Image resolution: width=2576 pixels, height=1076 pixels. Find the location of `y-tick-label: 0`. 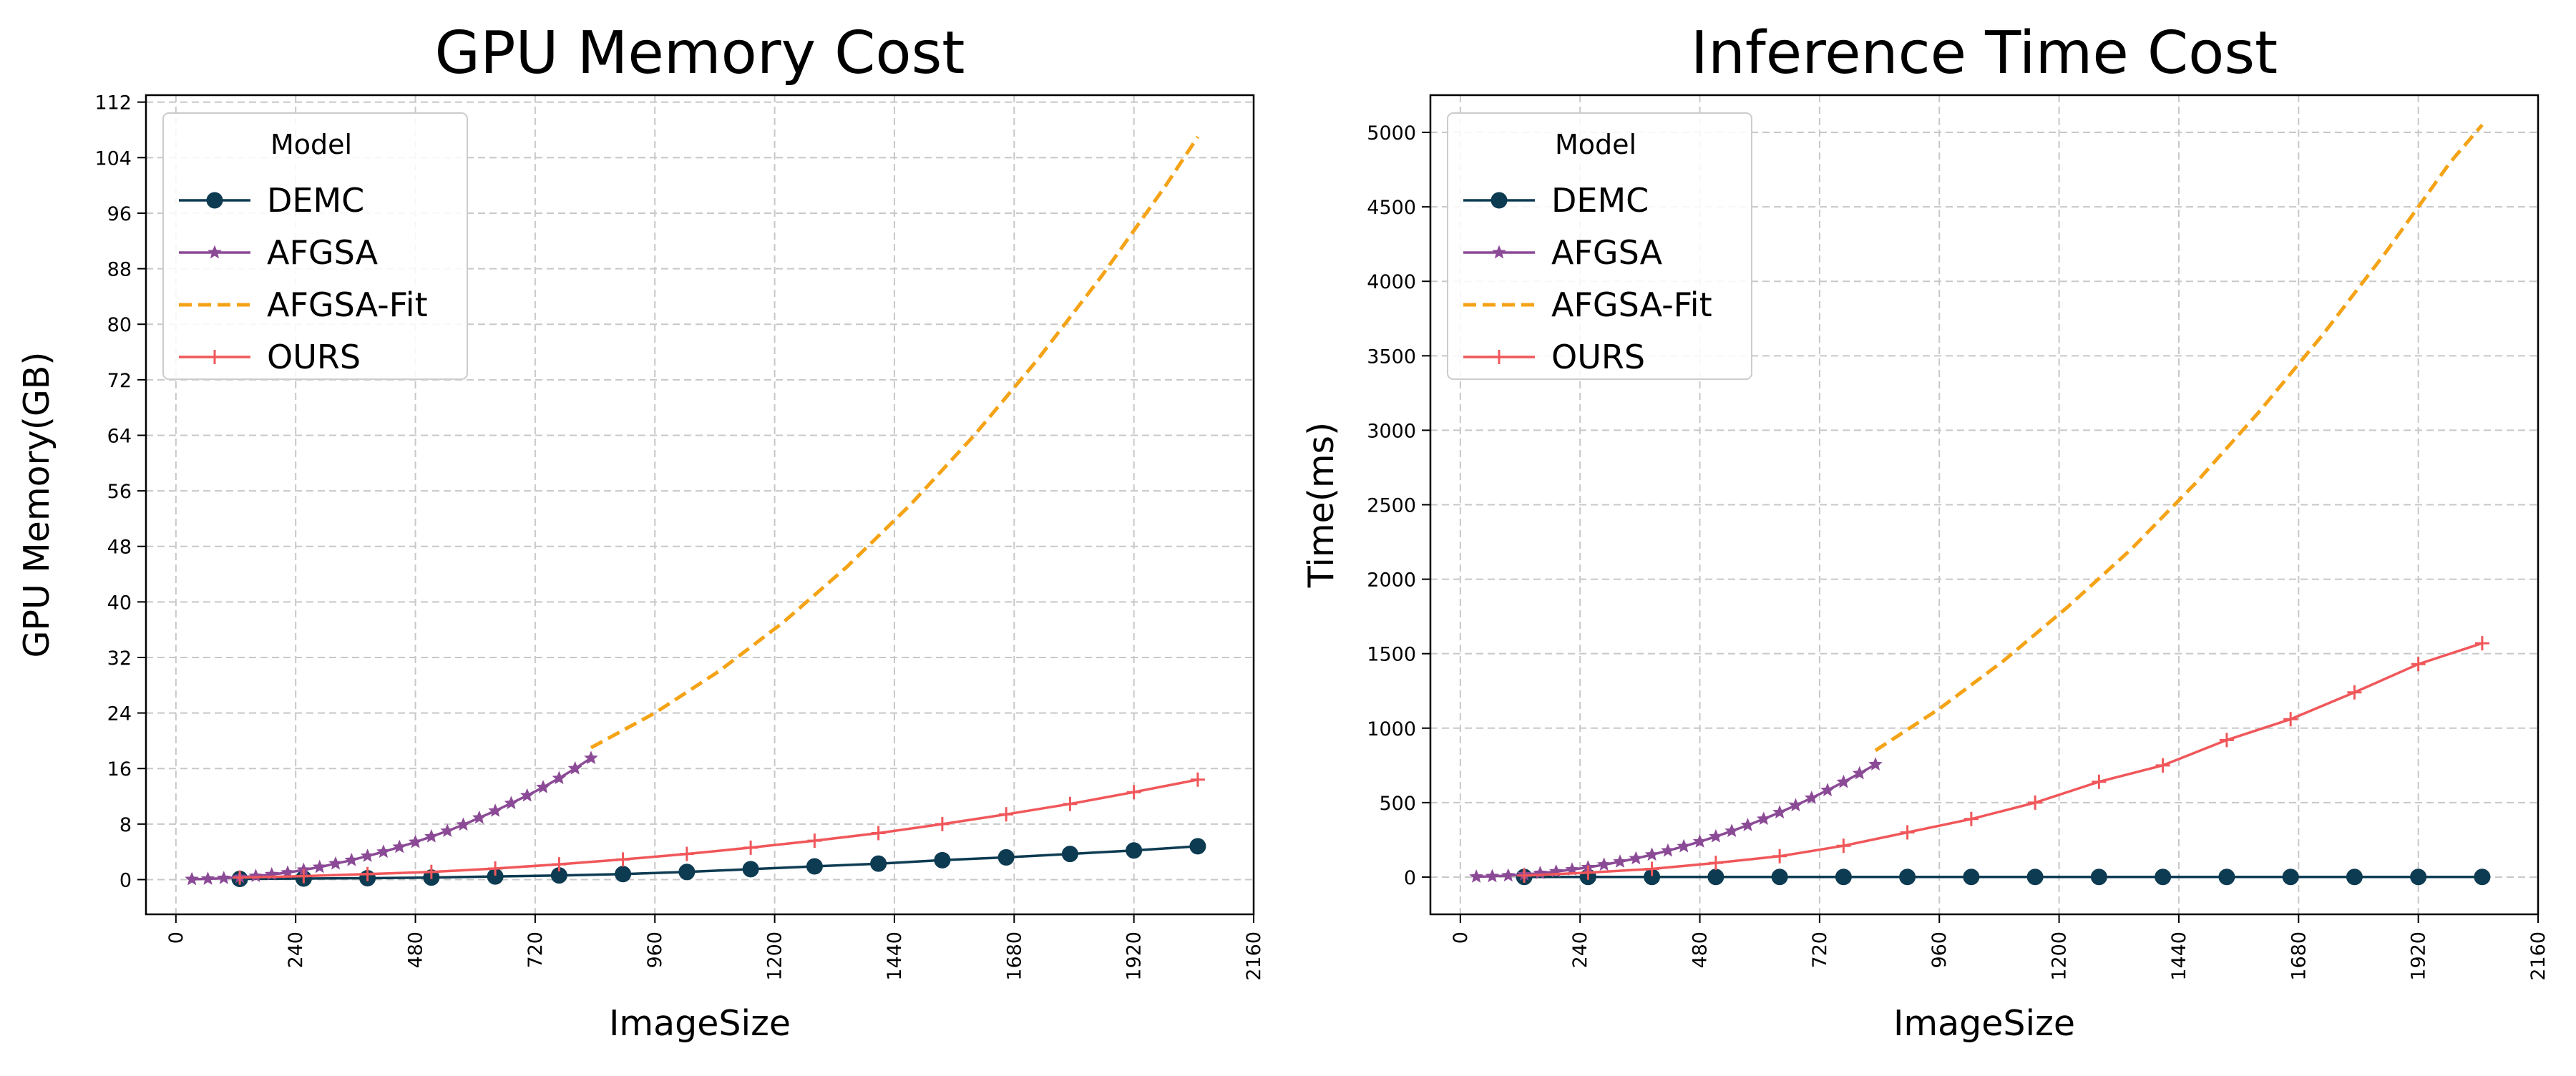

y-tick-label: 0 is located at coordinates (1410, 878).